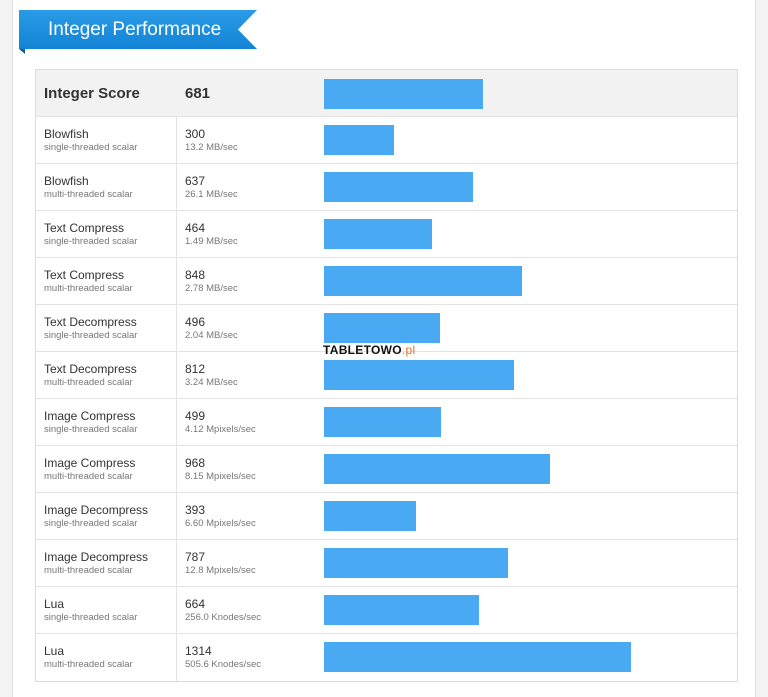 This screenshot has height=697, width=768. Describe the element at coordinates (211, 194) in the screenshot. I see `benchmark-rate: 26.1 MB/sec` at that location.